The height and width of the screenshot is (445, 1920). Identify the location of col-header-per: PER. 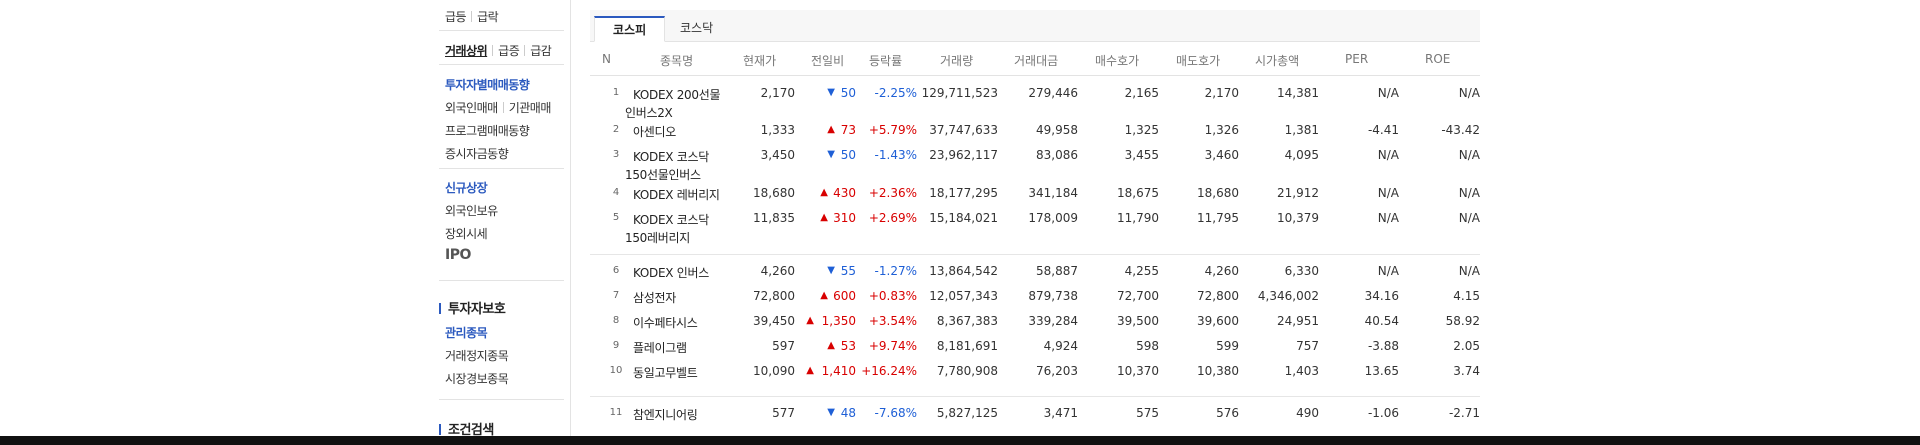
(1357, 59).